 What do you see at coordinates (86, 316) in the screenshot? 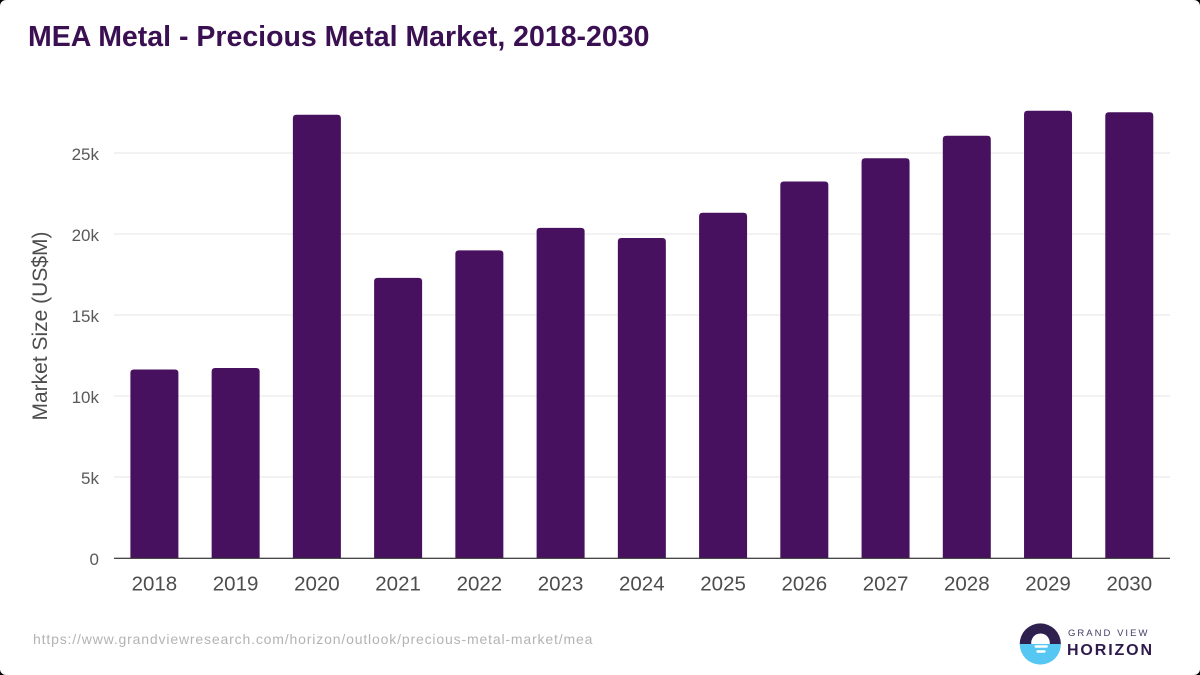
I see `svg-text: 15k` at bounding box center [86, 316].